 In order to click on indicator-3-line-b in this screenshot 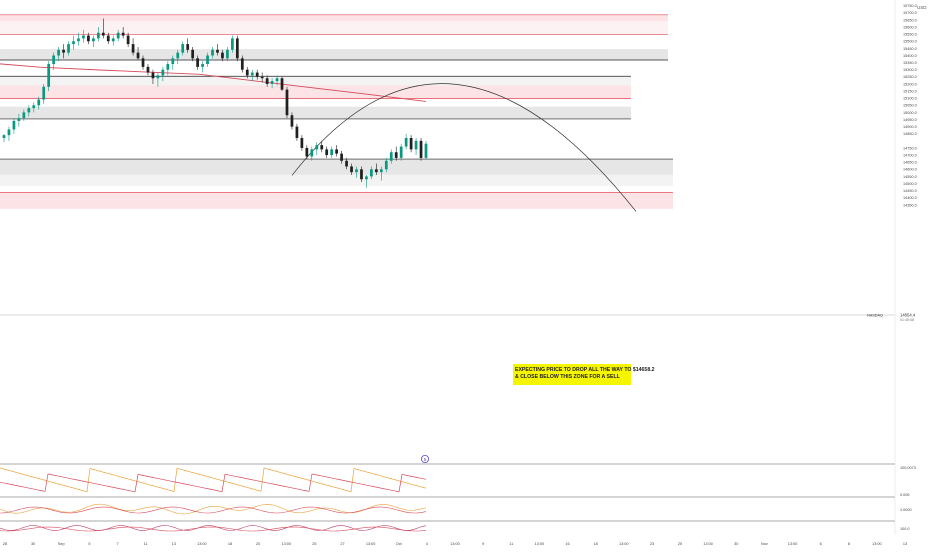, I will do `click(213, 529)`.